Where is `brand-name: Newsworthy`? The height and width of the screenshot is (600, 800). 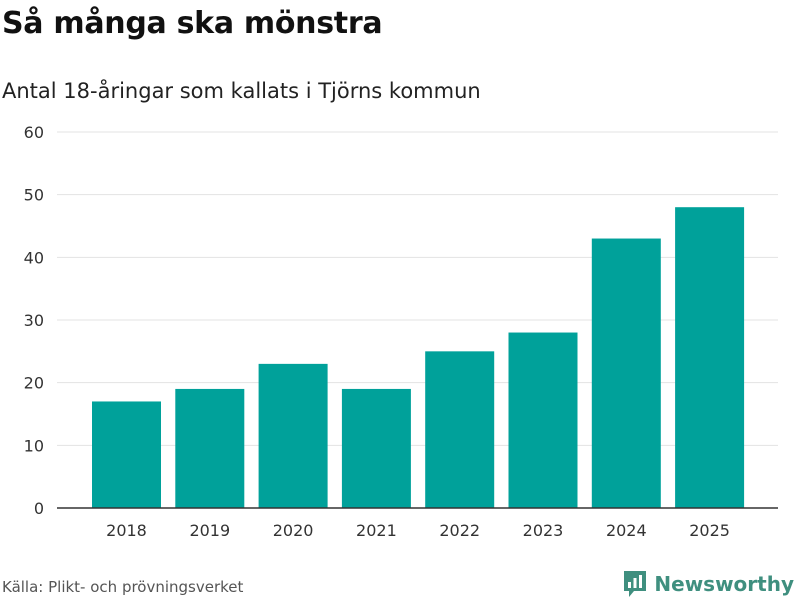
brand-name: Newsworthy is located at coordinates (724, 584).